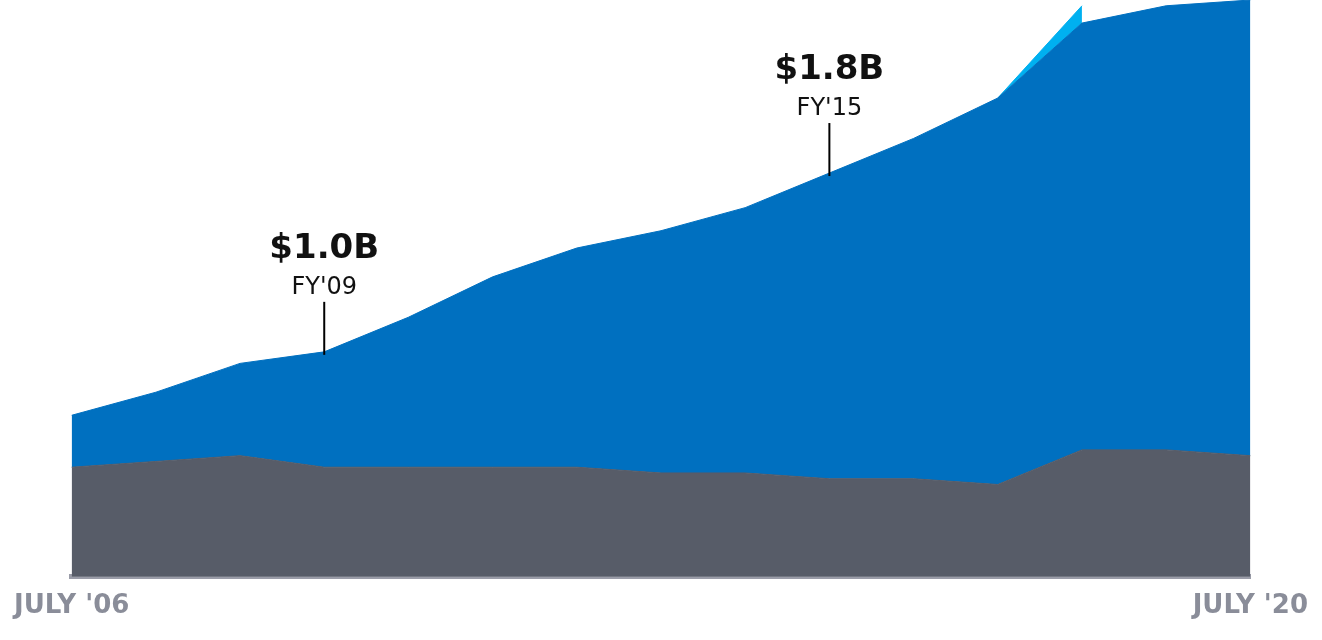 This screenshot has height=640, width=1322. Describe the element at coordinates (829, 67) in the screenshot. I see `annotation: $1.8B` at that location.